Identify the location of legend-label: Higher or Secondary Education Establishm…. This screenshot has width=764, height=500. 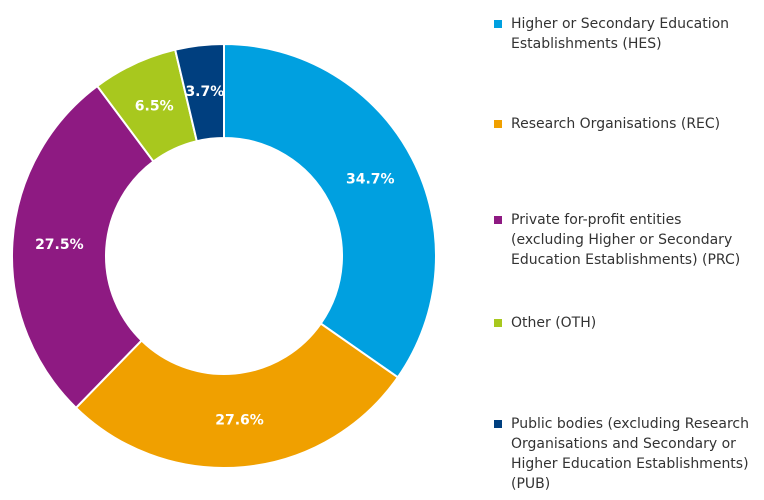
(620, 34).